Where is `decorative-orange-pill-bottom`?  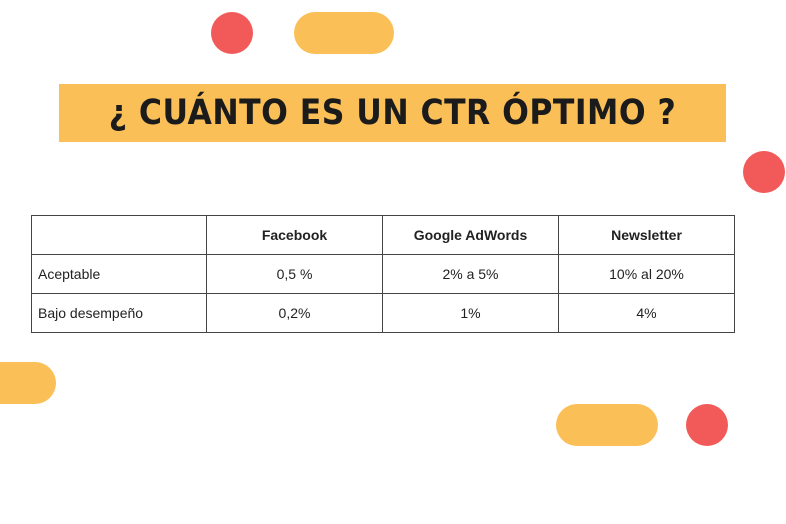
decorative-orange-pill-bottom is located at coordinates (607, 425).